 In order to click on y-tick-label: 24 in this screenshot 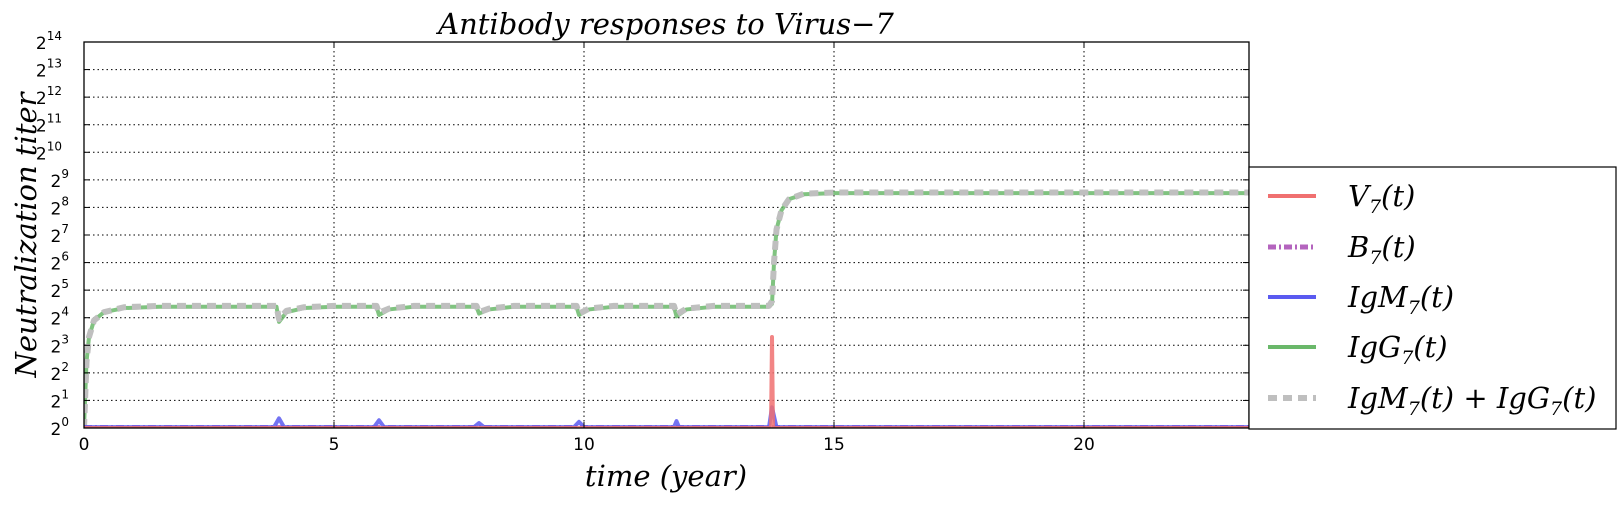, I will do `click(60, 317)`.